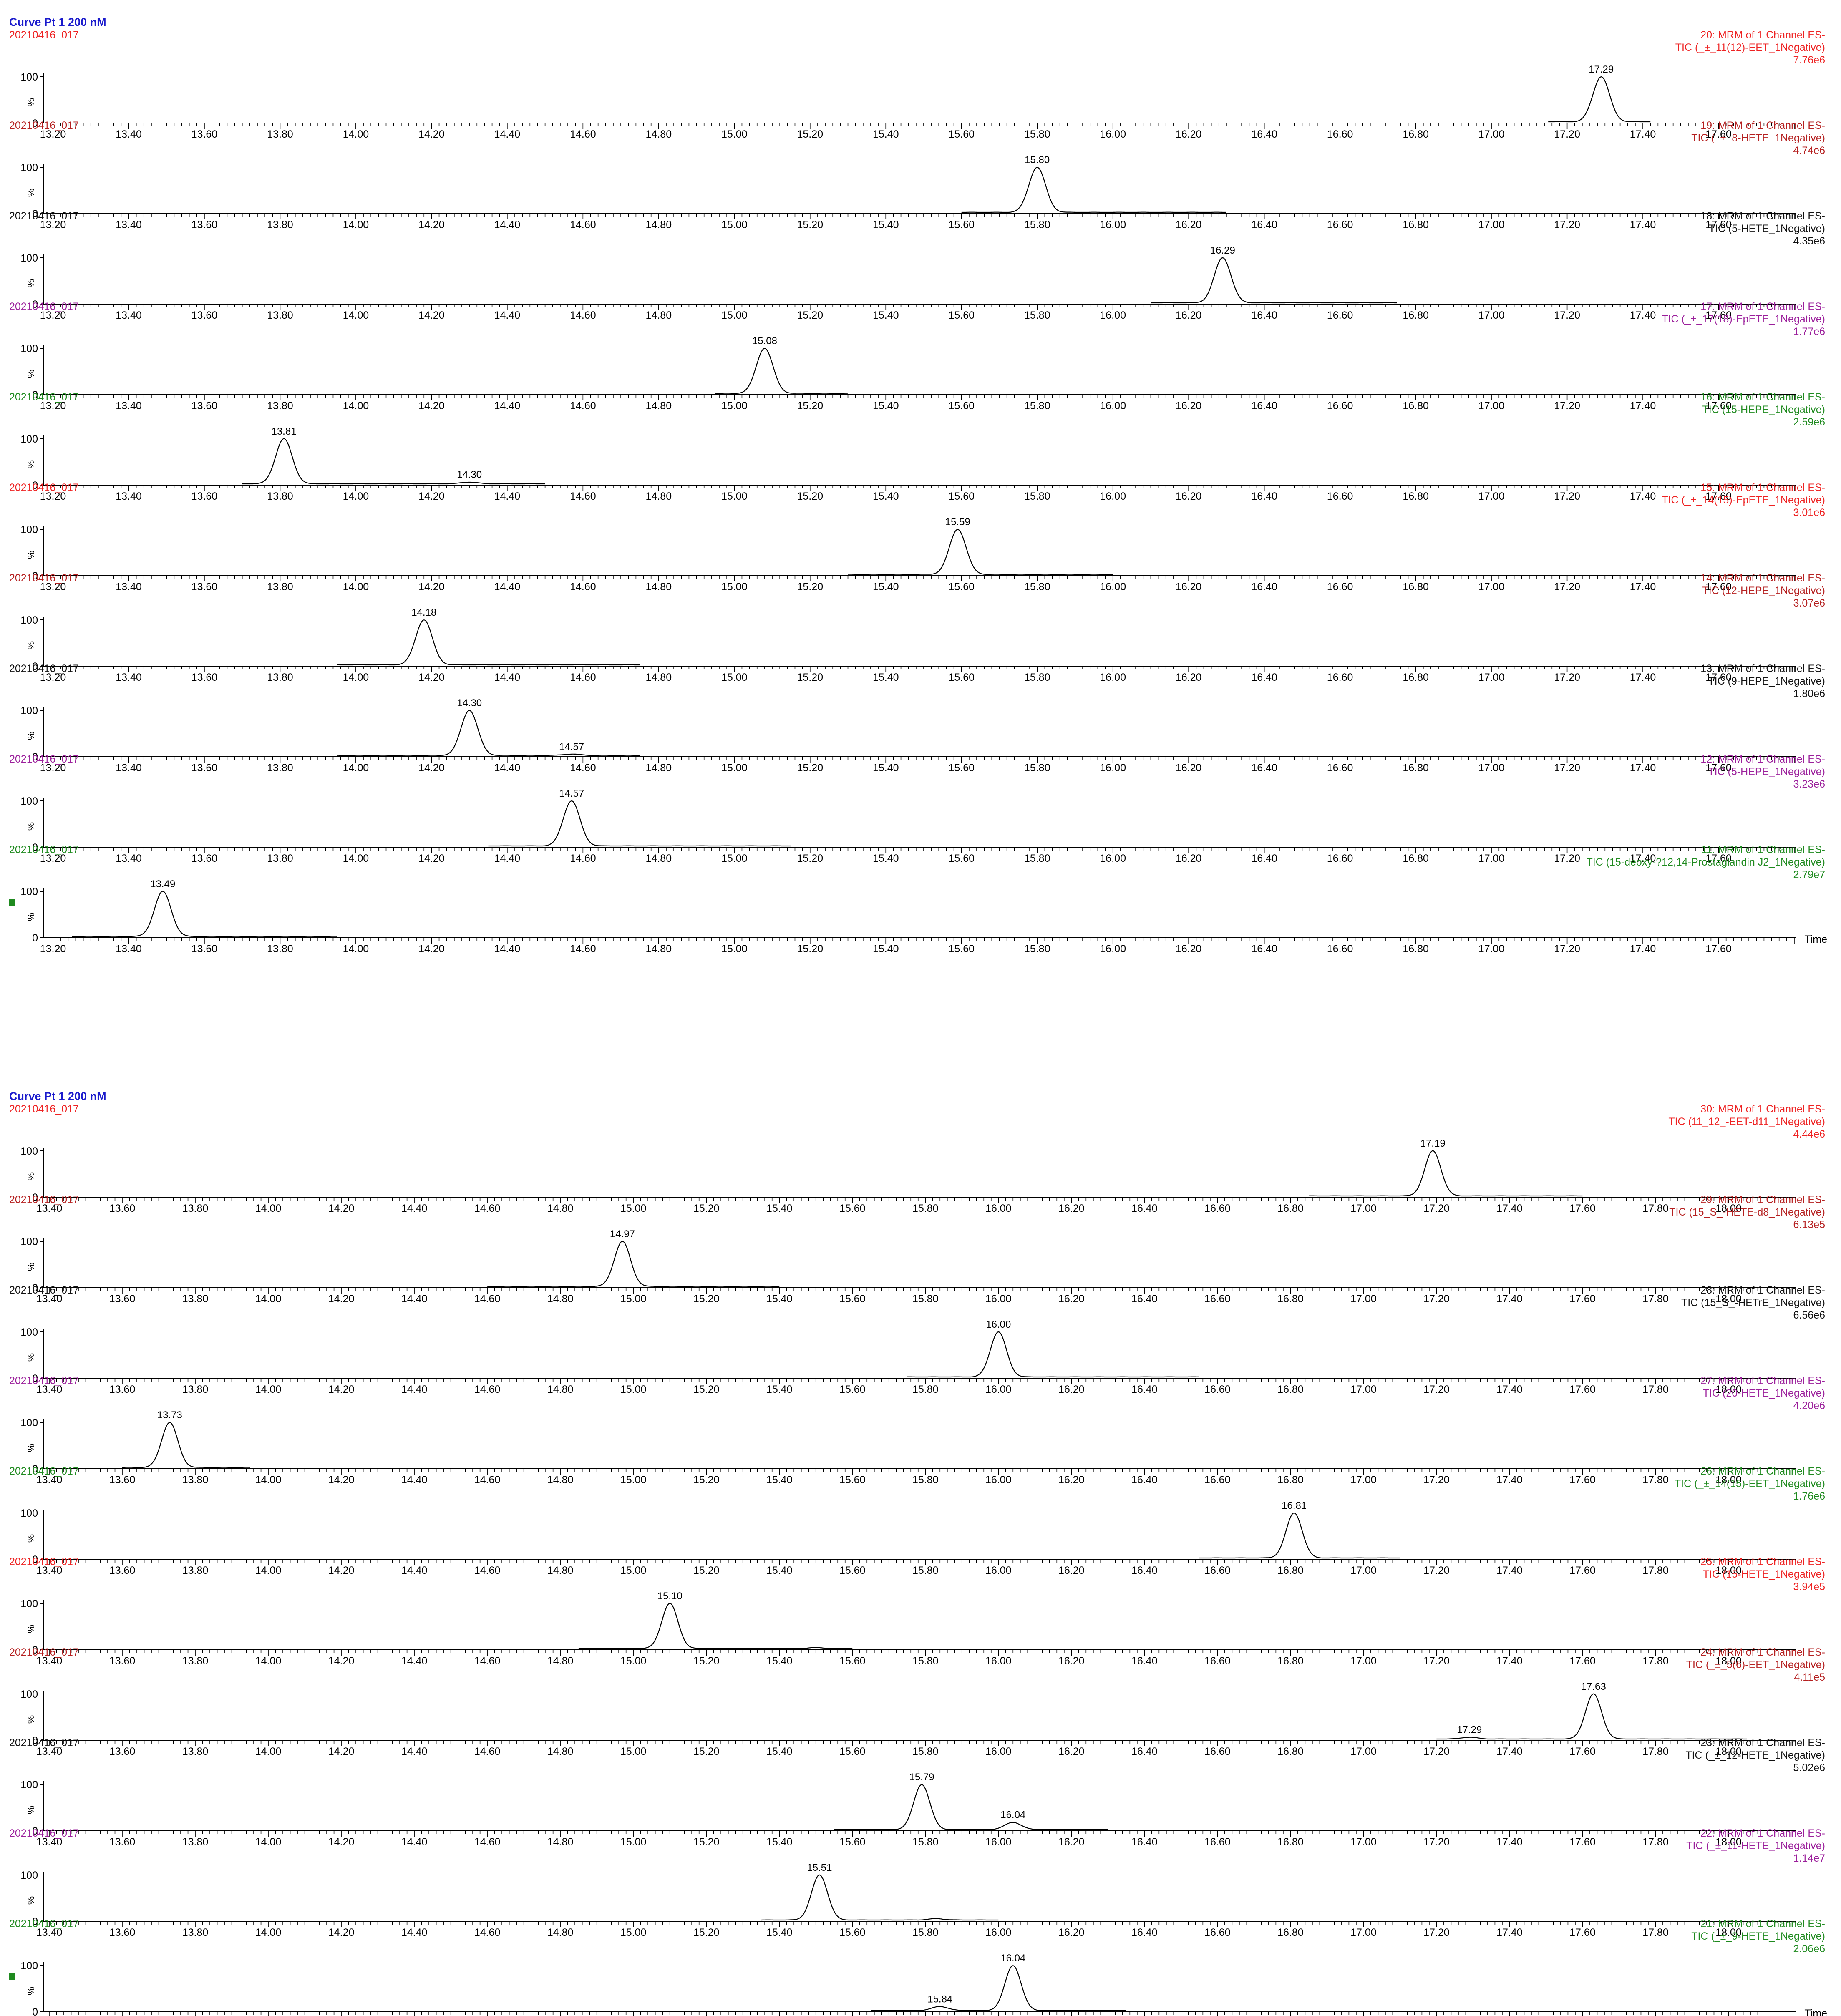 The height and width of the screenshot is (2016, 1841). I want to click on x-tick-label: 16.40, so click(1144, 1299).